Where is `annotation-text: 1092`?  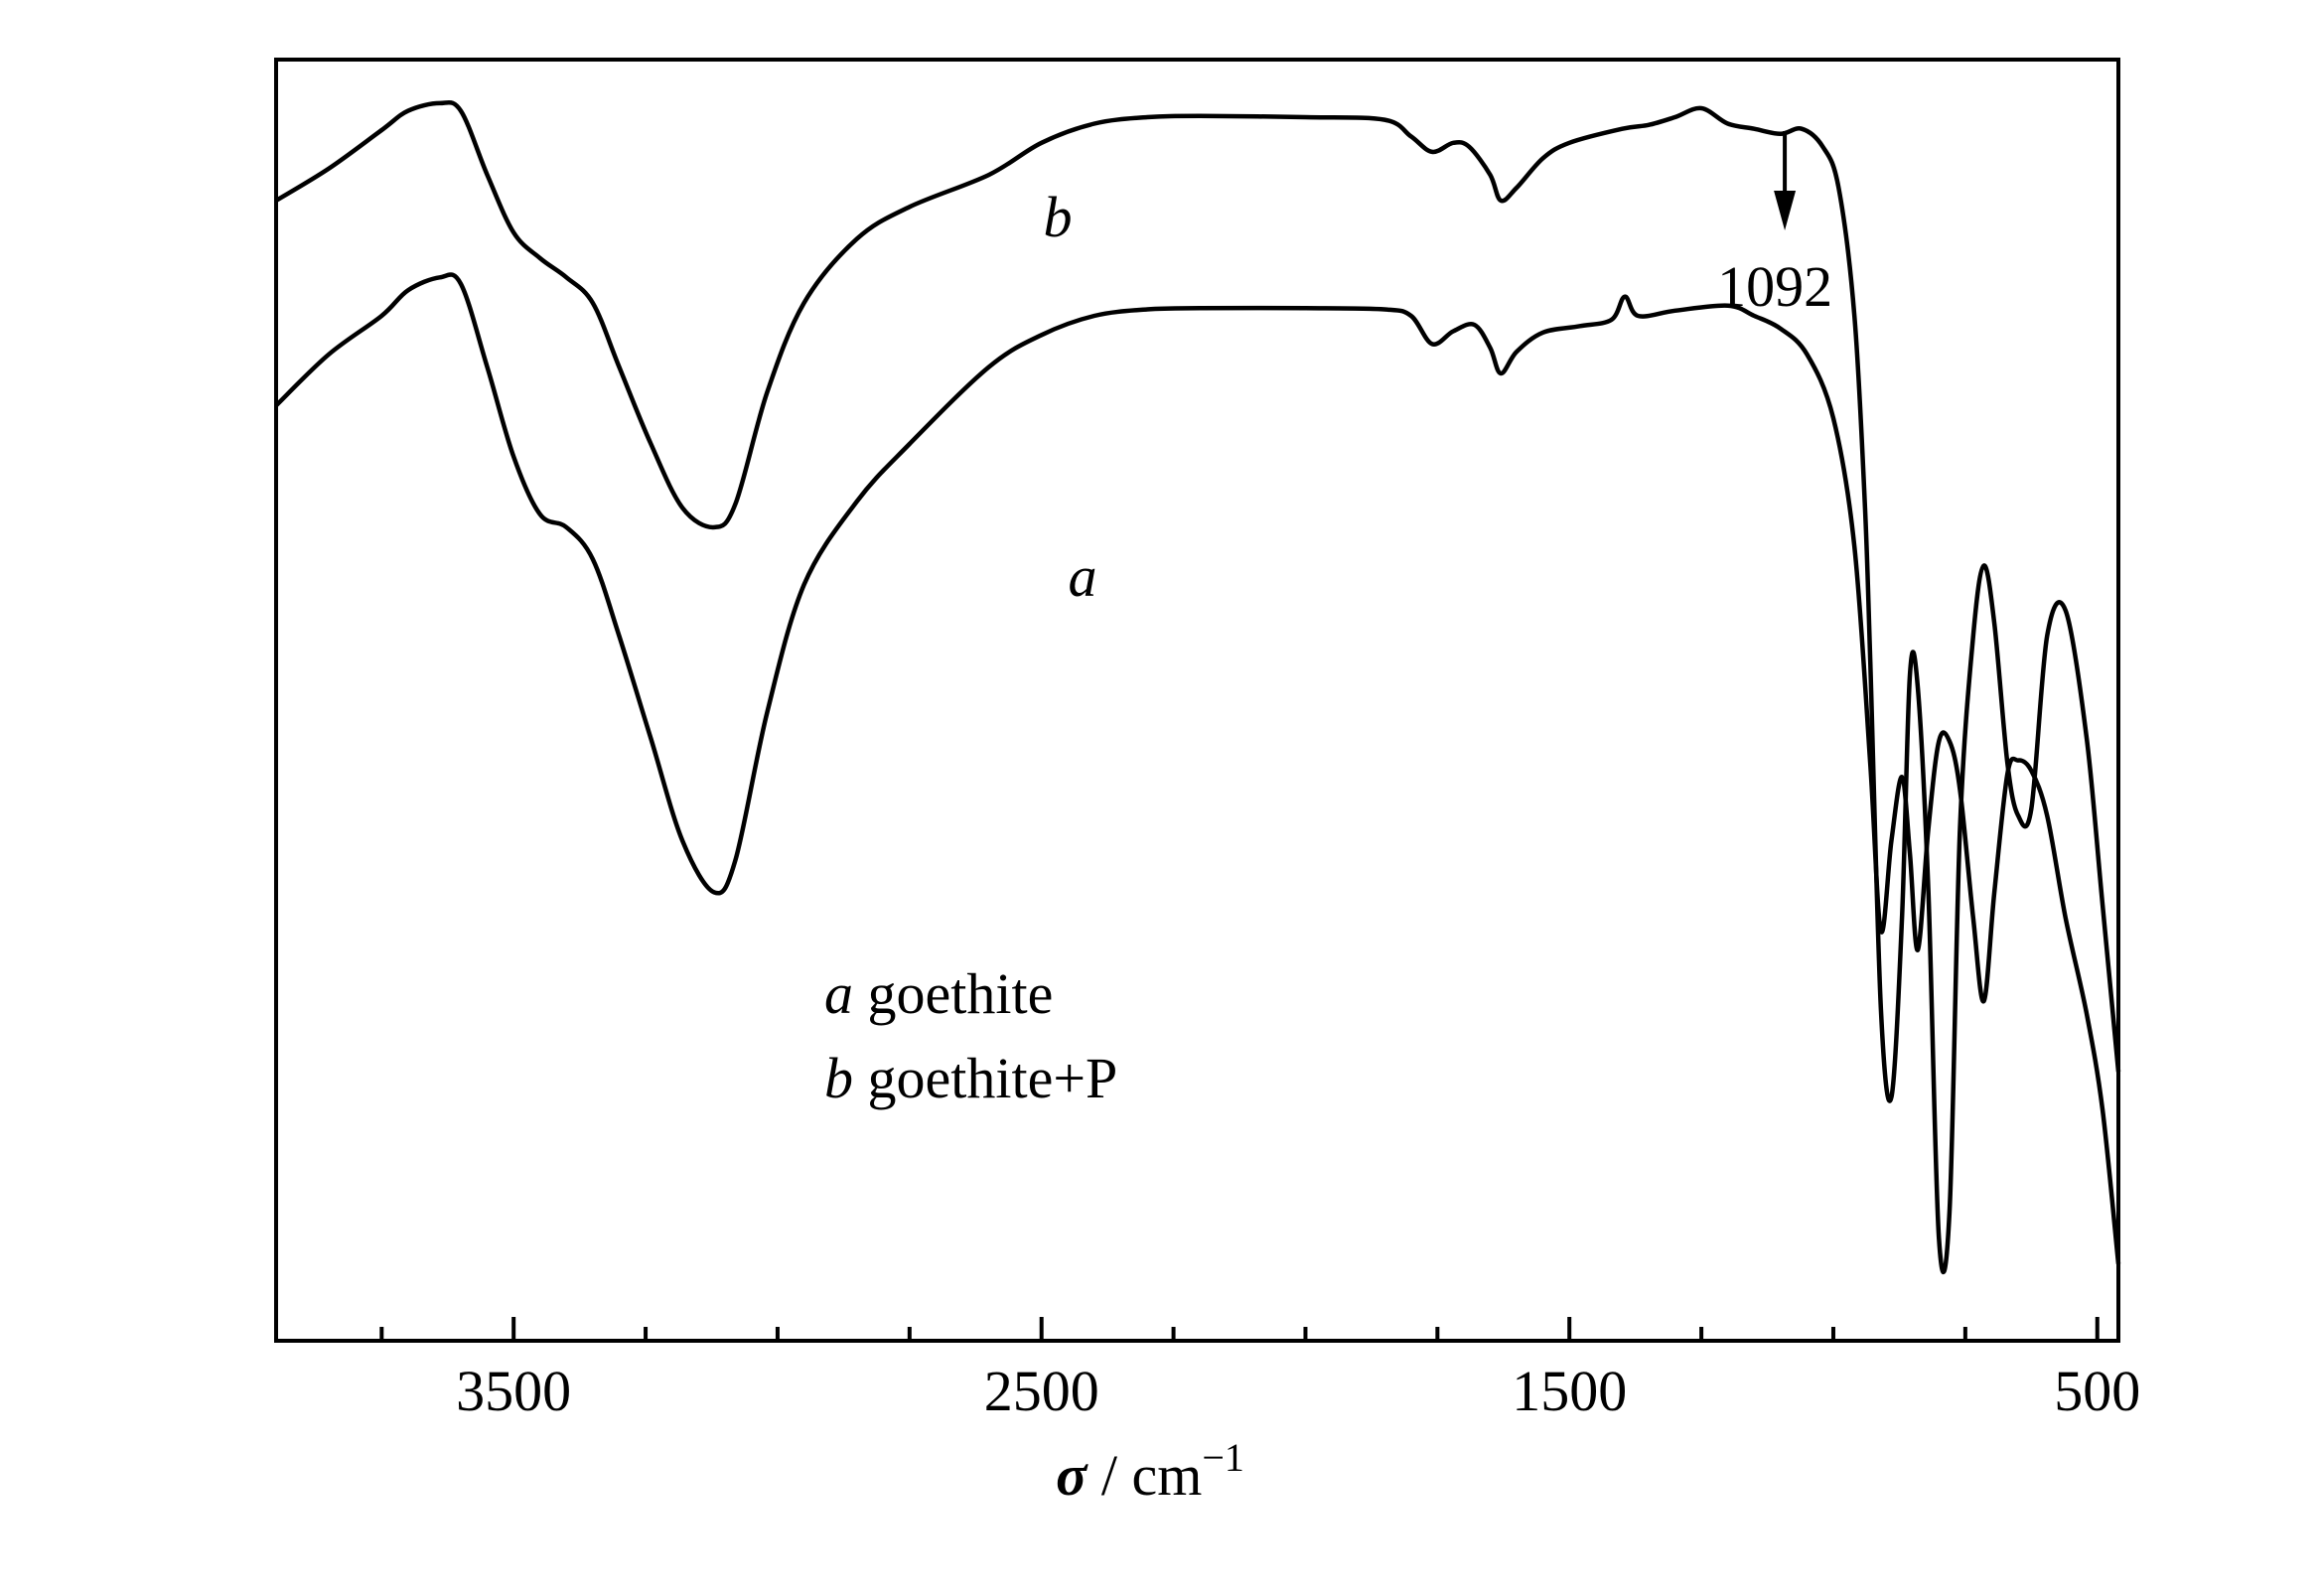 annotation-text: 1092 is located at coordinates (1774, 287).